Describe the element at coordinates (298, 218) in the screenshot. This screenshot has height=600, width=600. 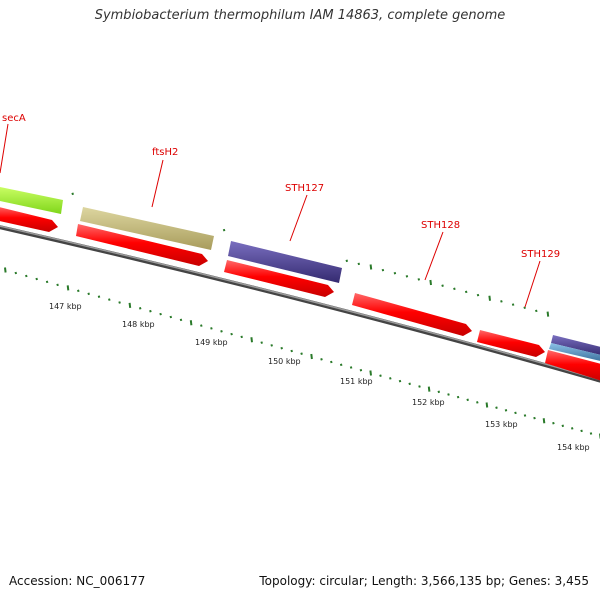
I see `leader-STH127` at that location.